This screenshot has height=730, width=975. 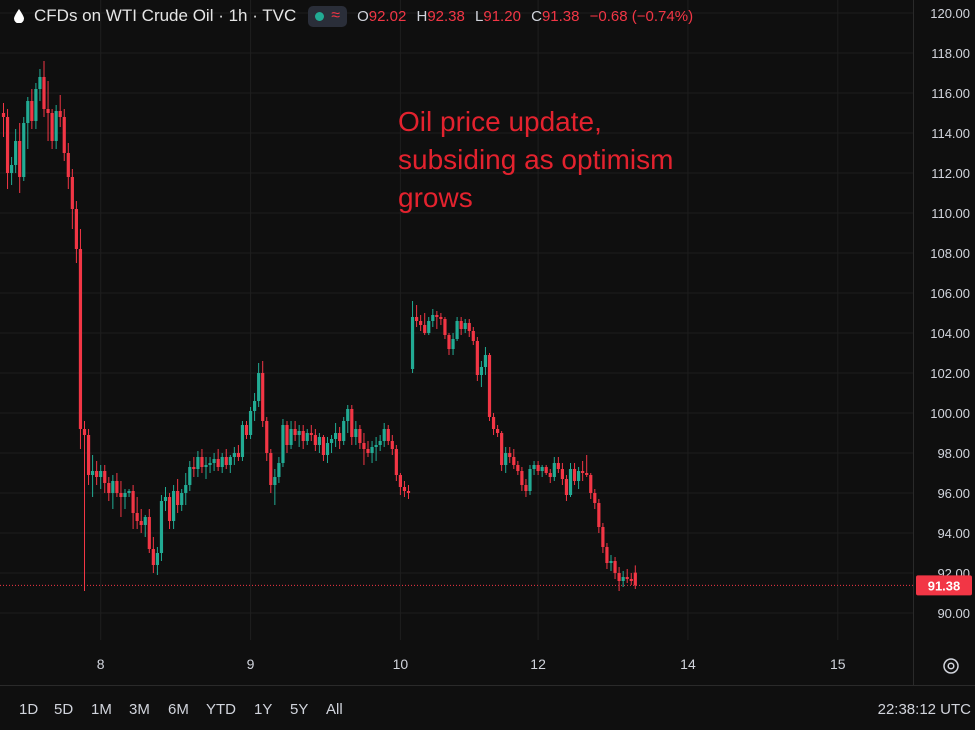 What do you see at coordinates (950, 213) in the screenshot?
I see `price-tick-label: 110.00` at bounding box center [950, 213].